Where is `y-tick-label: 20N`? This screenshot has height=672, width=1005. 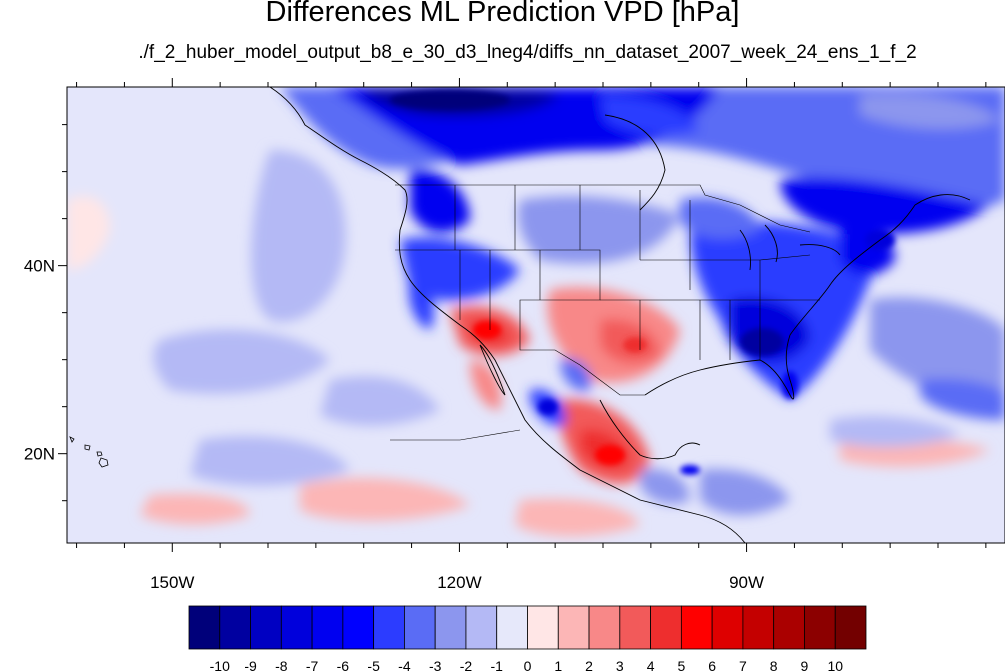 y-tick-label: 20N is located at coordinates (39, 454).